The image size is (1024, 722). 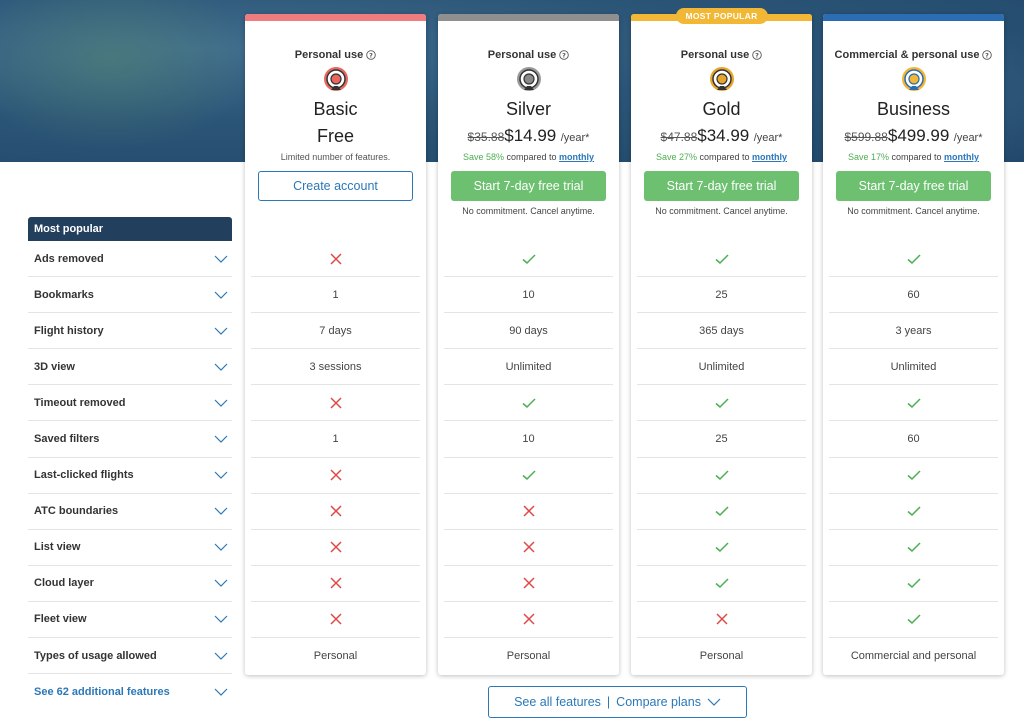 I want to click on compare-plans-button: See all features | Compare plans, so click(x=617, y=702).